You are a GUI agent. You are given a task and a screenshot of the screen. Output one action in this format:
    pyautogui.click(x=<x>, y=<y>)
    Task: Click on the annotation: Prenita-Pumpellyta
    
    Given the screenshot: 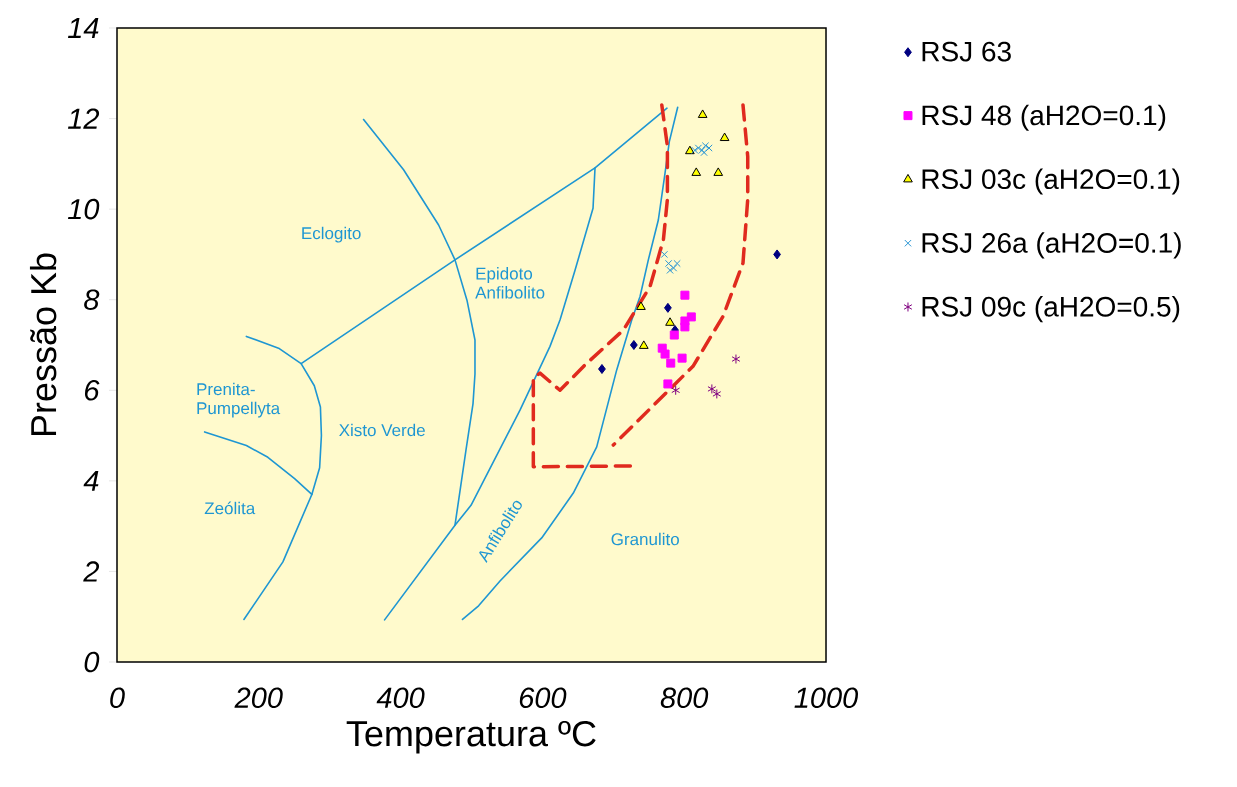 What is the action you would take?
    pyautogui.click(x=239, y=400)
    